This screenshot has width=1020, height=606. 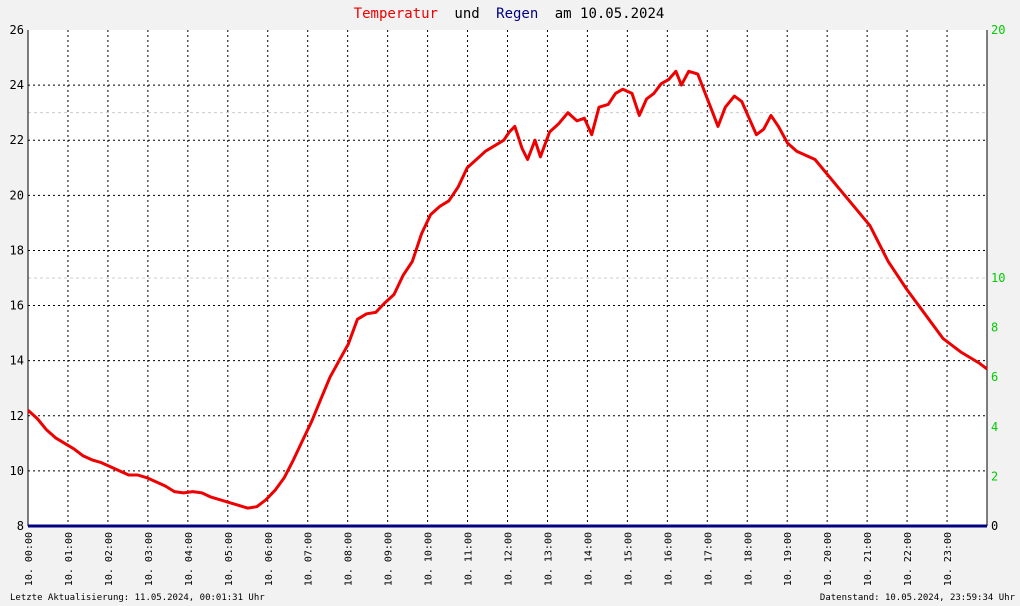 What do you see at coordinates (109, 559) in the screenshot?
I see `x-tick-label: 10. 02:00` at bounding box center [109, 559].